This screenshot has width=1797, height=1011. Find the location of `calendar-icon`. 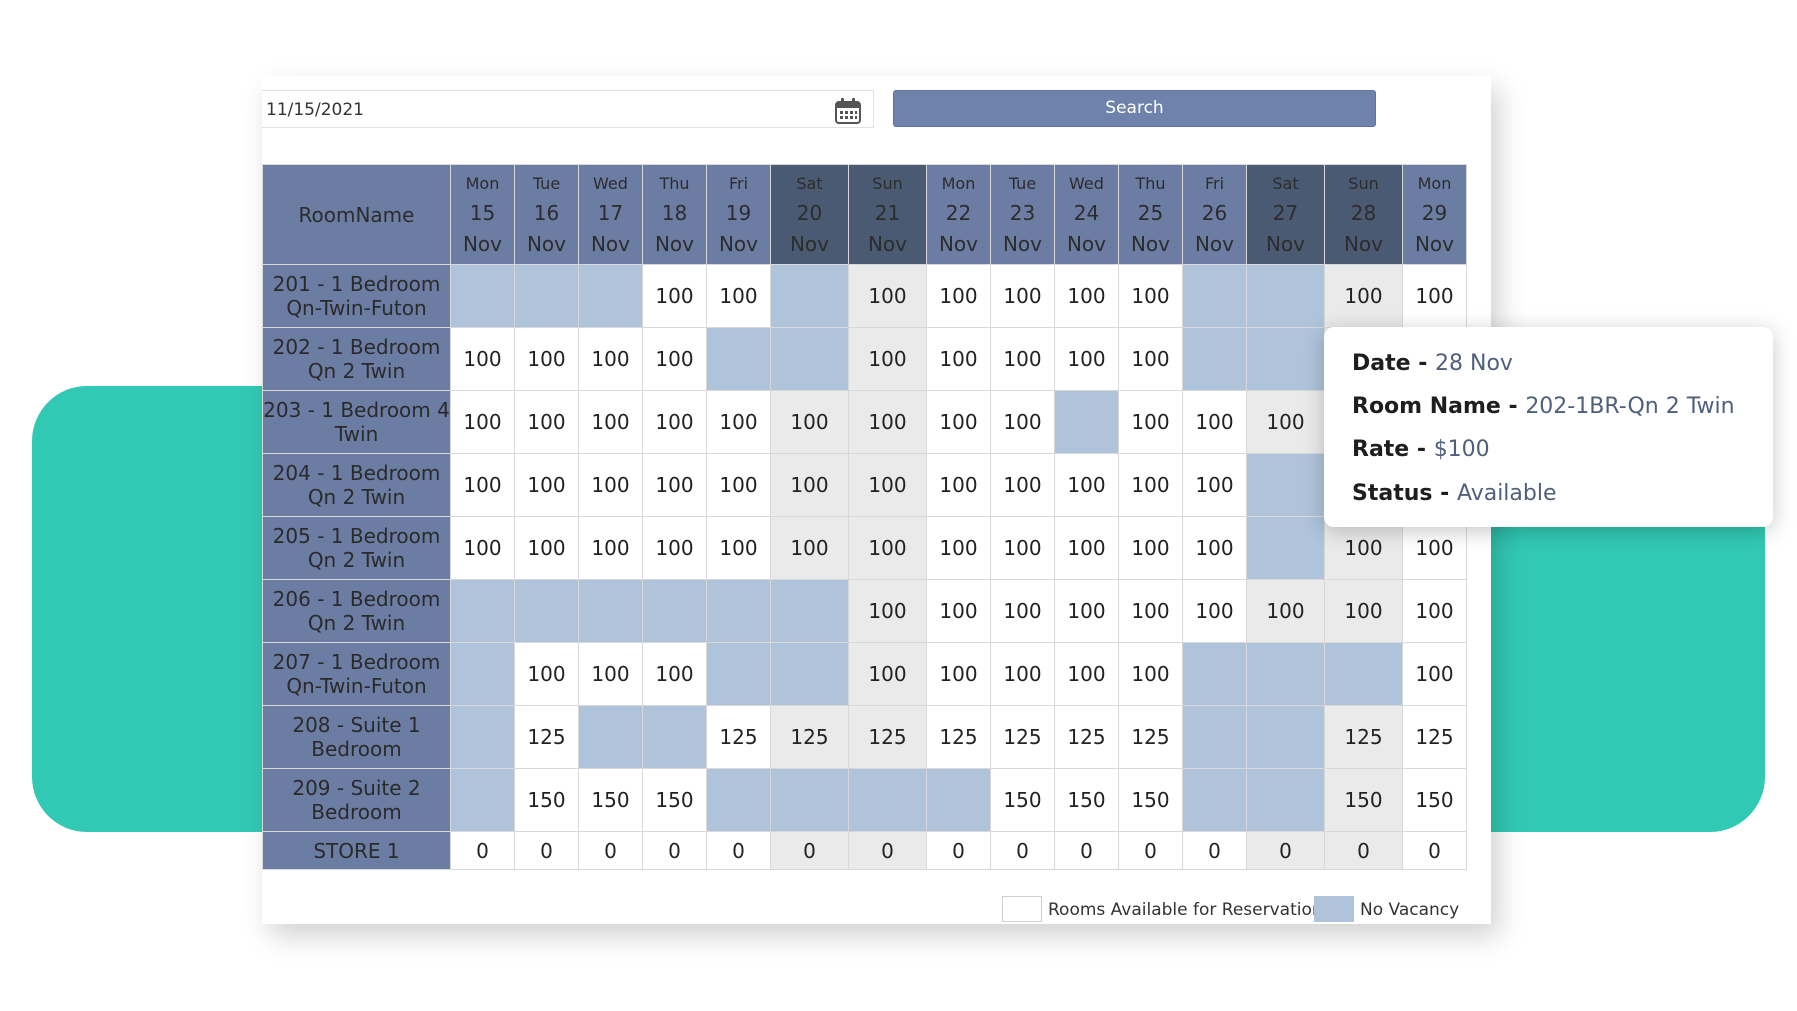

calendar-icon is located at coordinates (848, 111).